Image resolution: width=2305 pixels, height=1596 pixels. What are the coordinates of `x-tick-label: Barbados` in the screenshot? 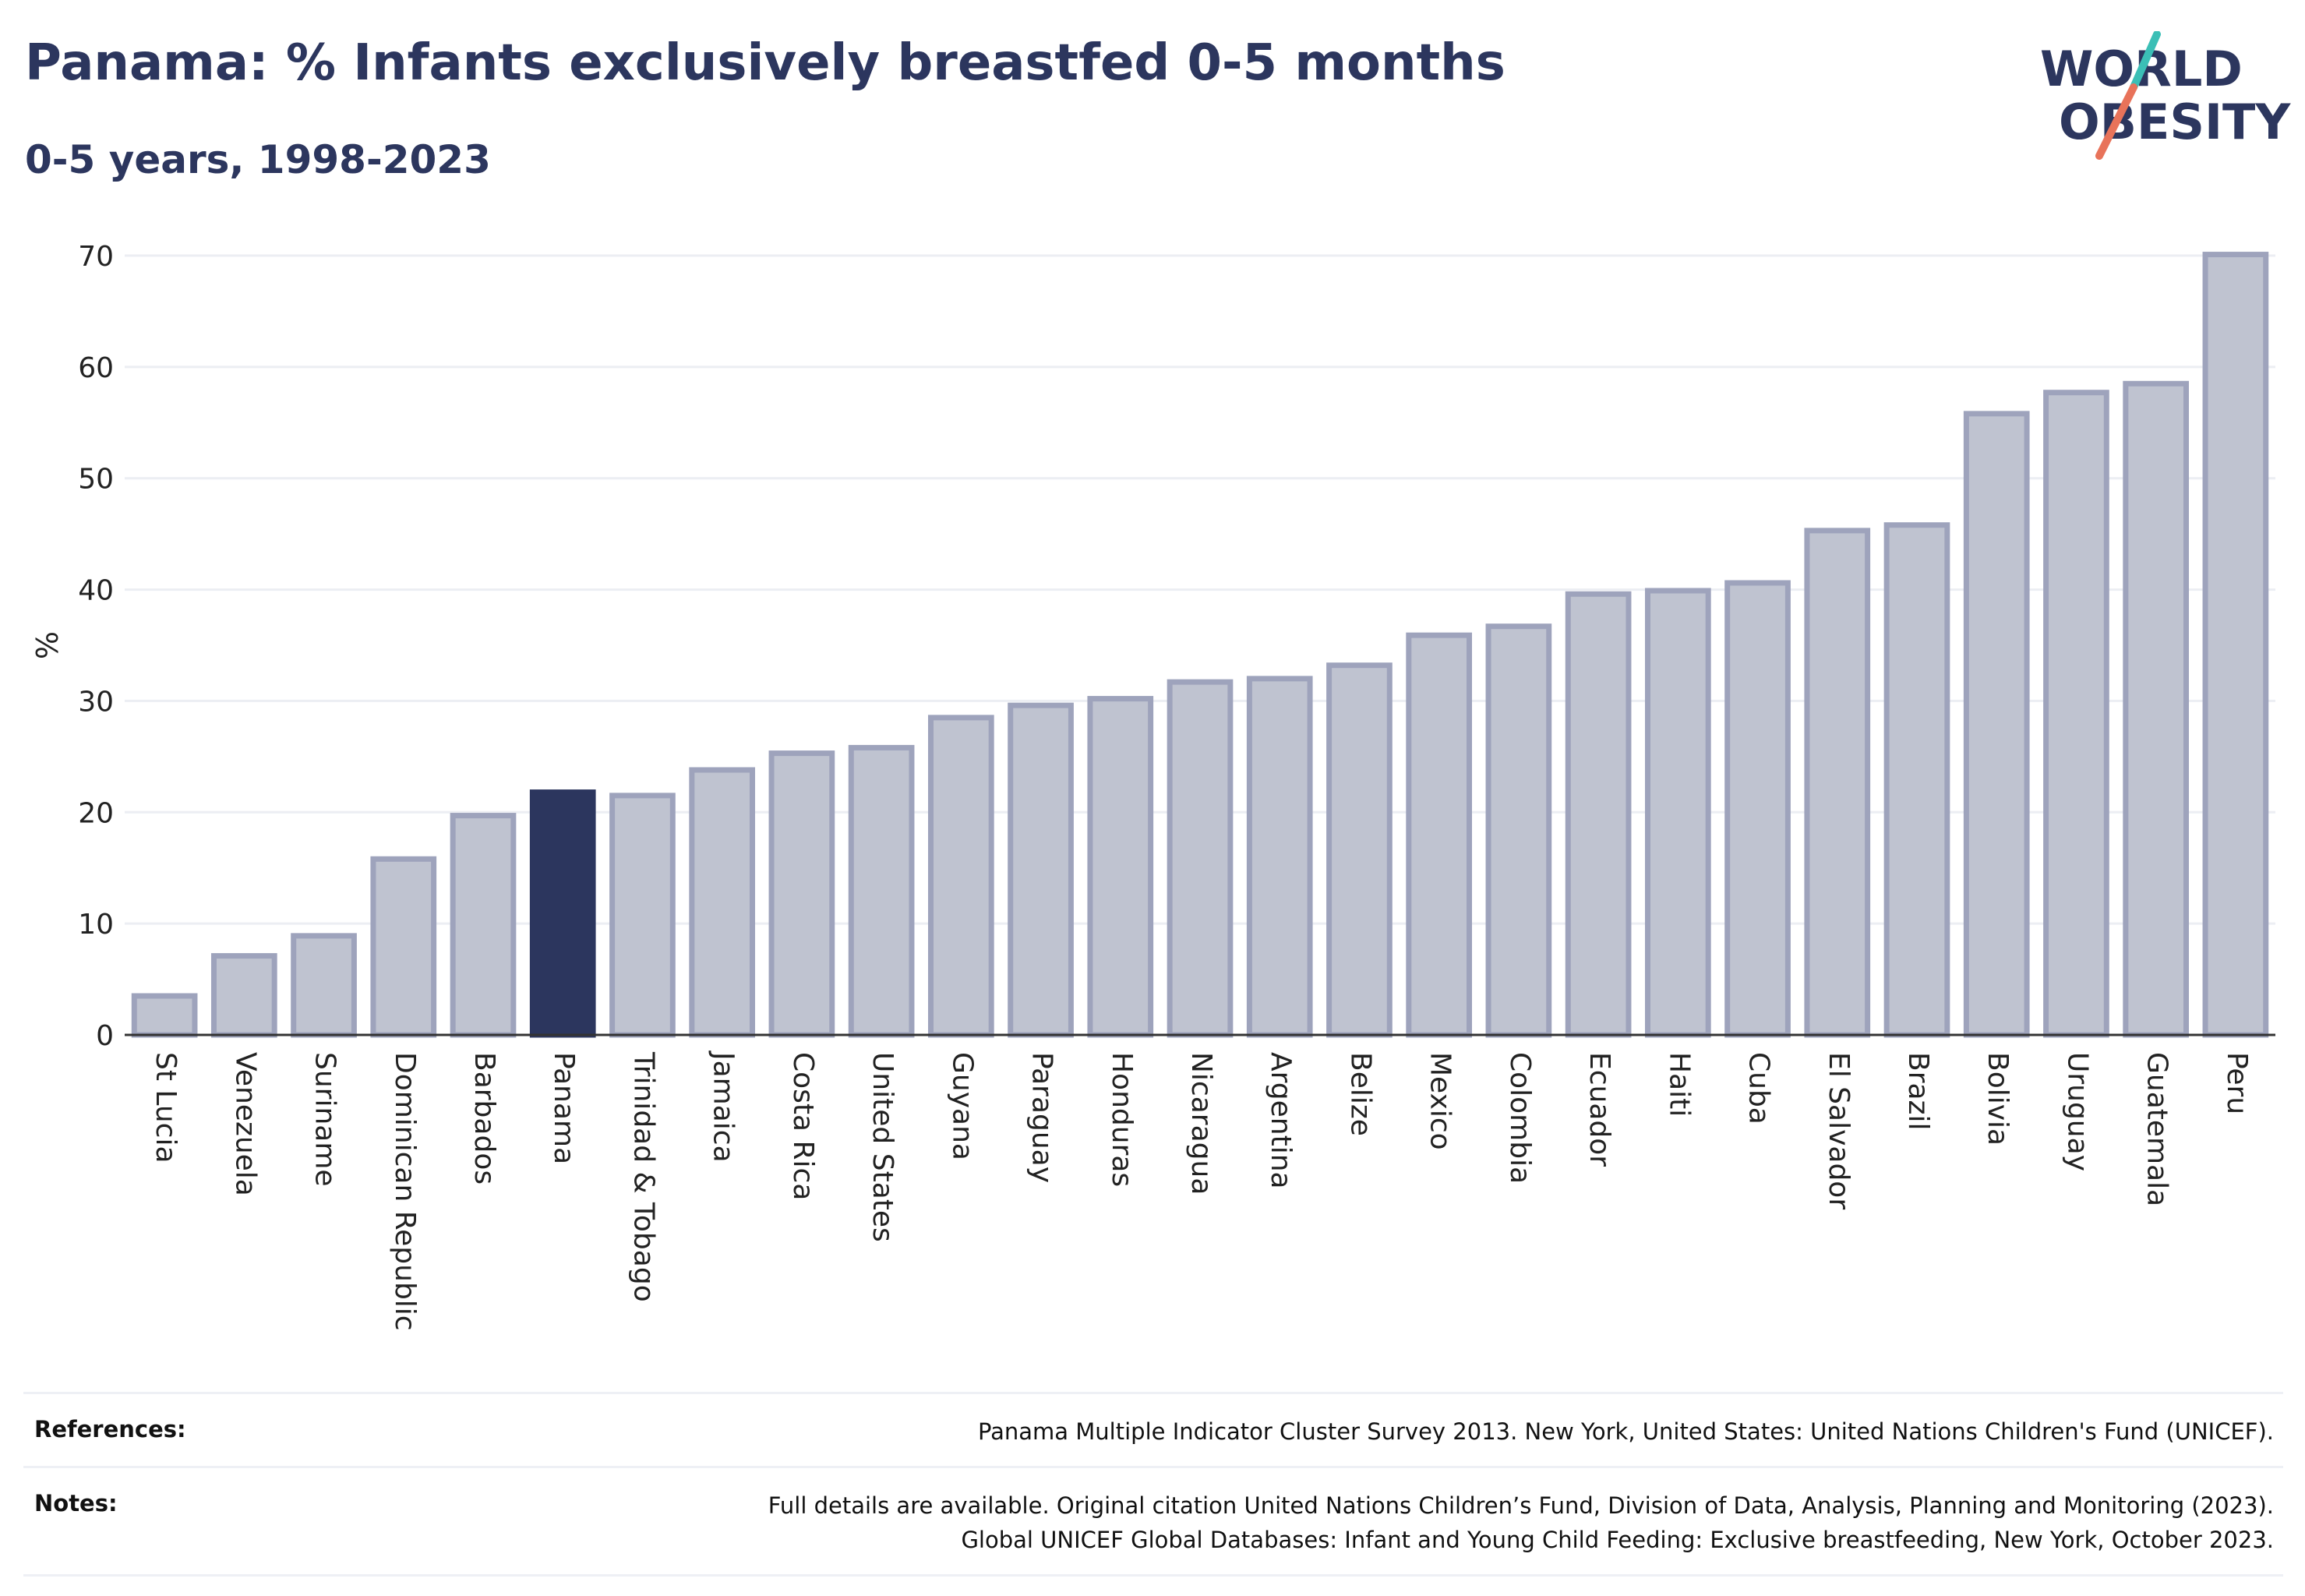 It's located at (484, 1118).